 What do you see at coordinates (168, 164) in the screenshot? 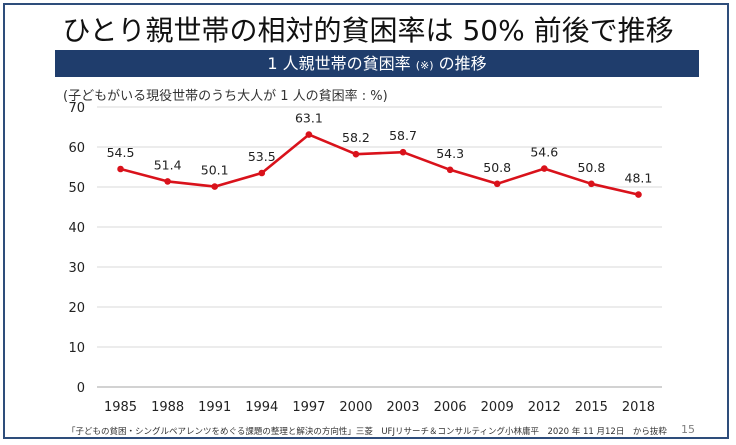
I see `data-label: 51.4` at bounding box center [168, 164].